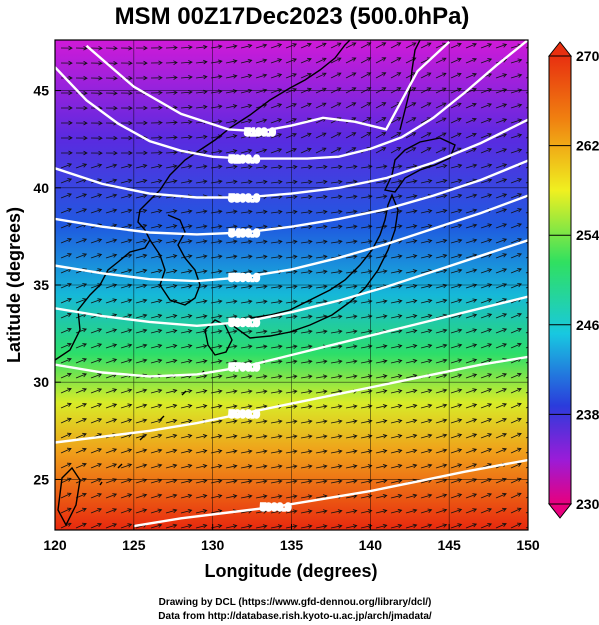 This screenshot has width=599, height=625. I want to click on x-tick-label: 145, so click(449, 545).